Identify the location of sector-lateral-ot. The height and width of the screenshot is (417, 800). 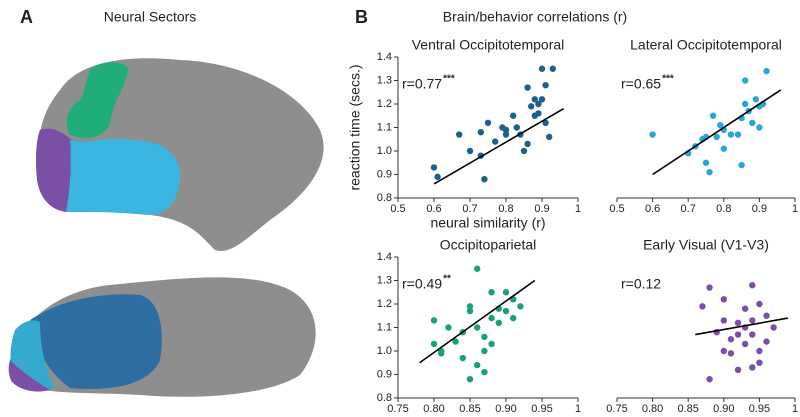
(123, 176).